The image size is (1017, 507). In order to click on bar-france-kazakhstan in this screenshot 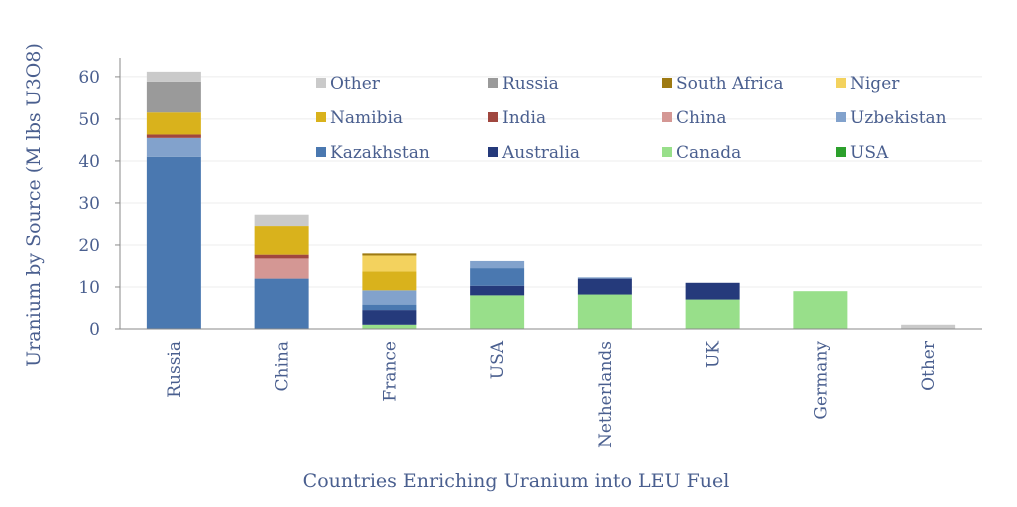, I will do `click(389, 307)`.